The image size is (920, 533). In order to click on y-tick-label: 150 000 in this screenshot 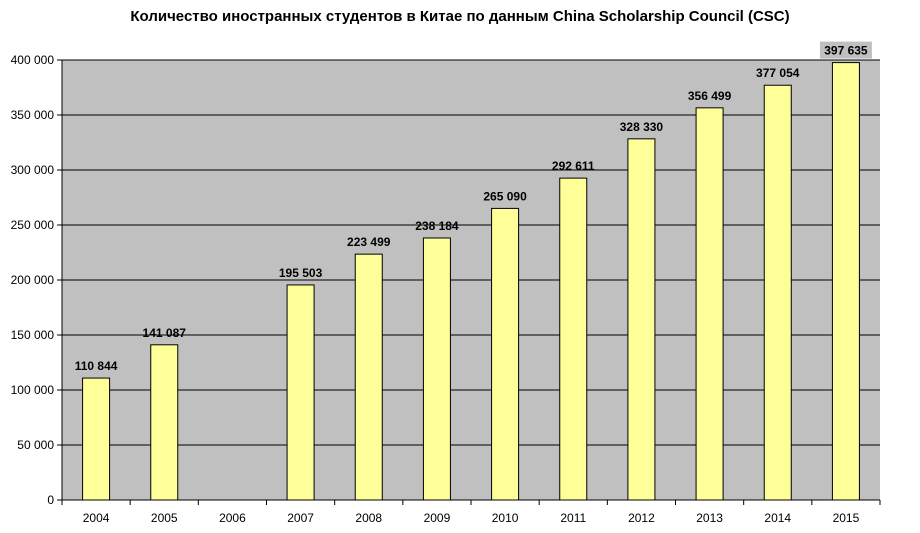, I will do `click(33, 335)`.